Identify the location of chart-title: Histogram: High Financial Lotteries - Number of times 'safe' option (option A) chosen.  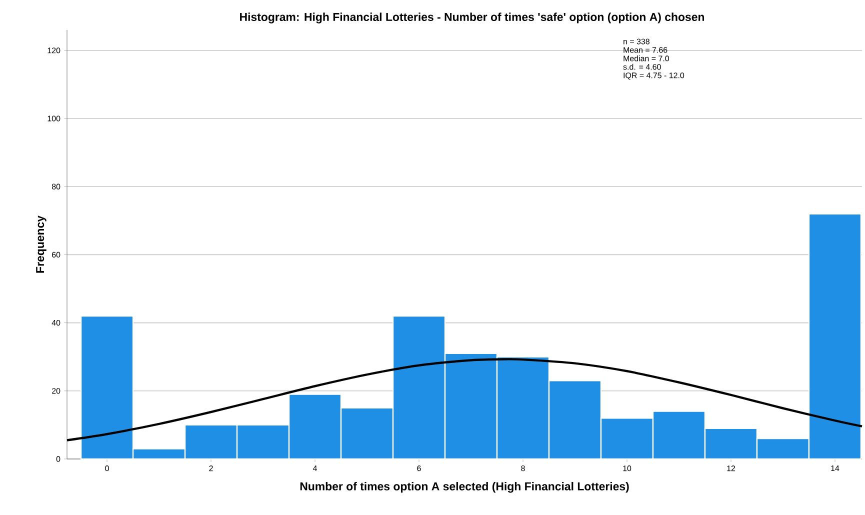
(472, 18).